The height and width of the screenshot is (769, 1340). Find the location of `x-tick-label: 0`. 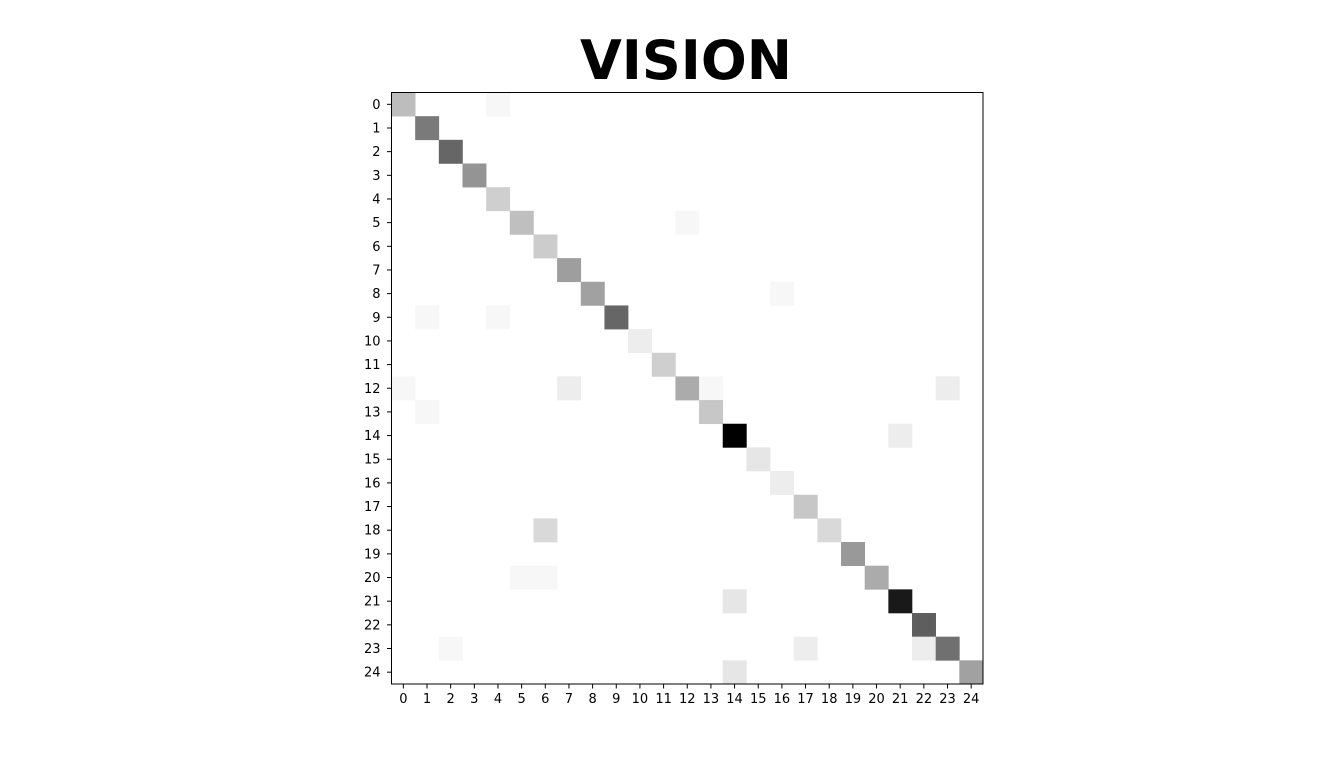

x-tick-label: 0 is located at coordinates (403, 699).